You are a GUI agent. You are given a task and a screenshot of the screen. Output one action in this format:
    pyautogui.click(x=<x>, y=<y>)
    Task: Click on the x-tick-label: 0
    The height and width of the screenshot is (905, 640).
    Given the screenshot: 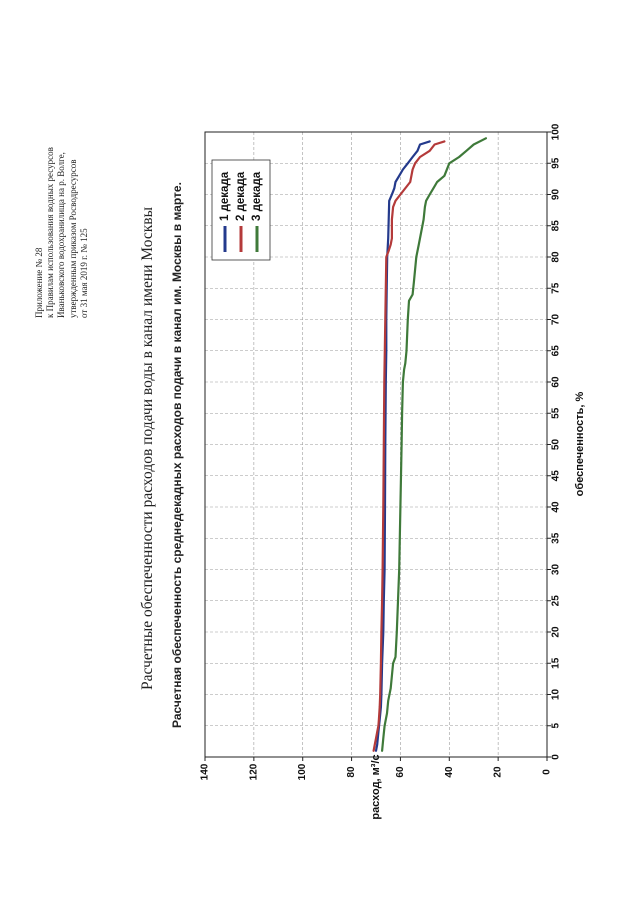 What is the action you would take?
    pyautogui.click(x=556, y=757)
    